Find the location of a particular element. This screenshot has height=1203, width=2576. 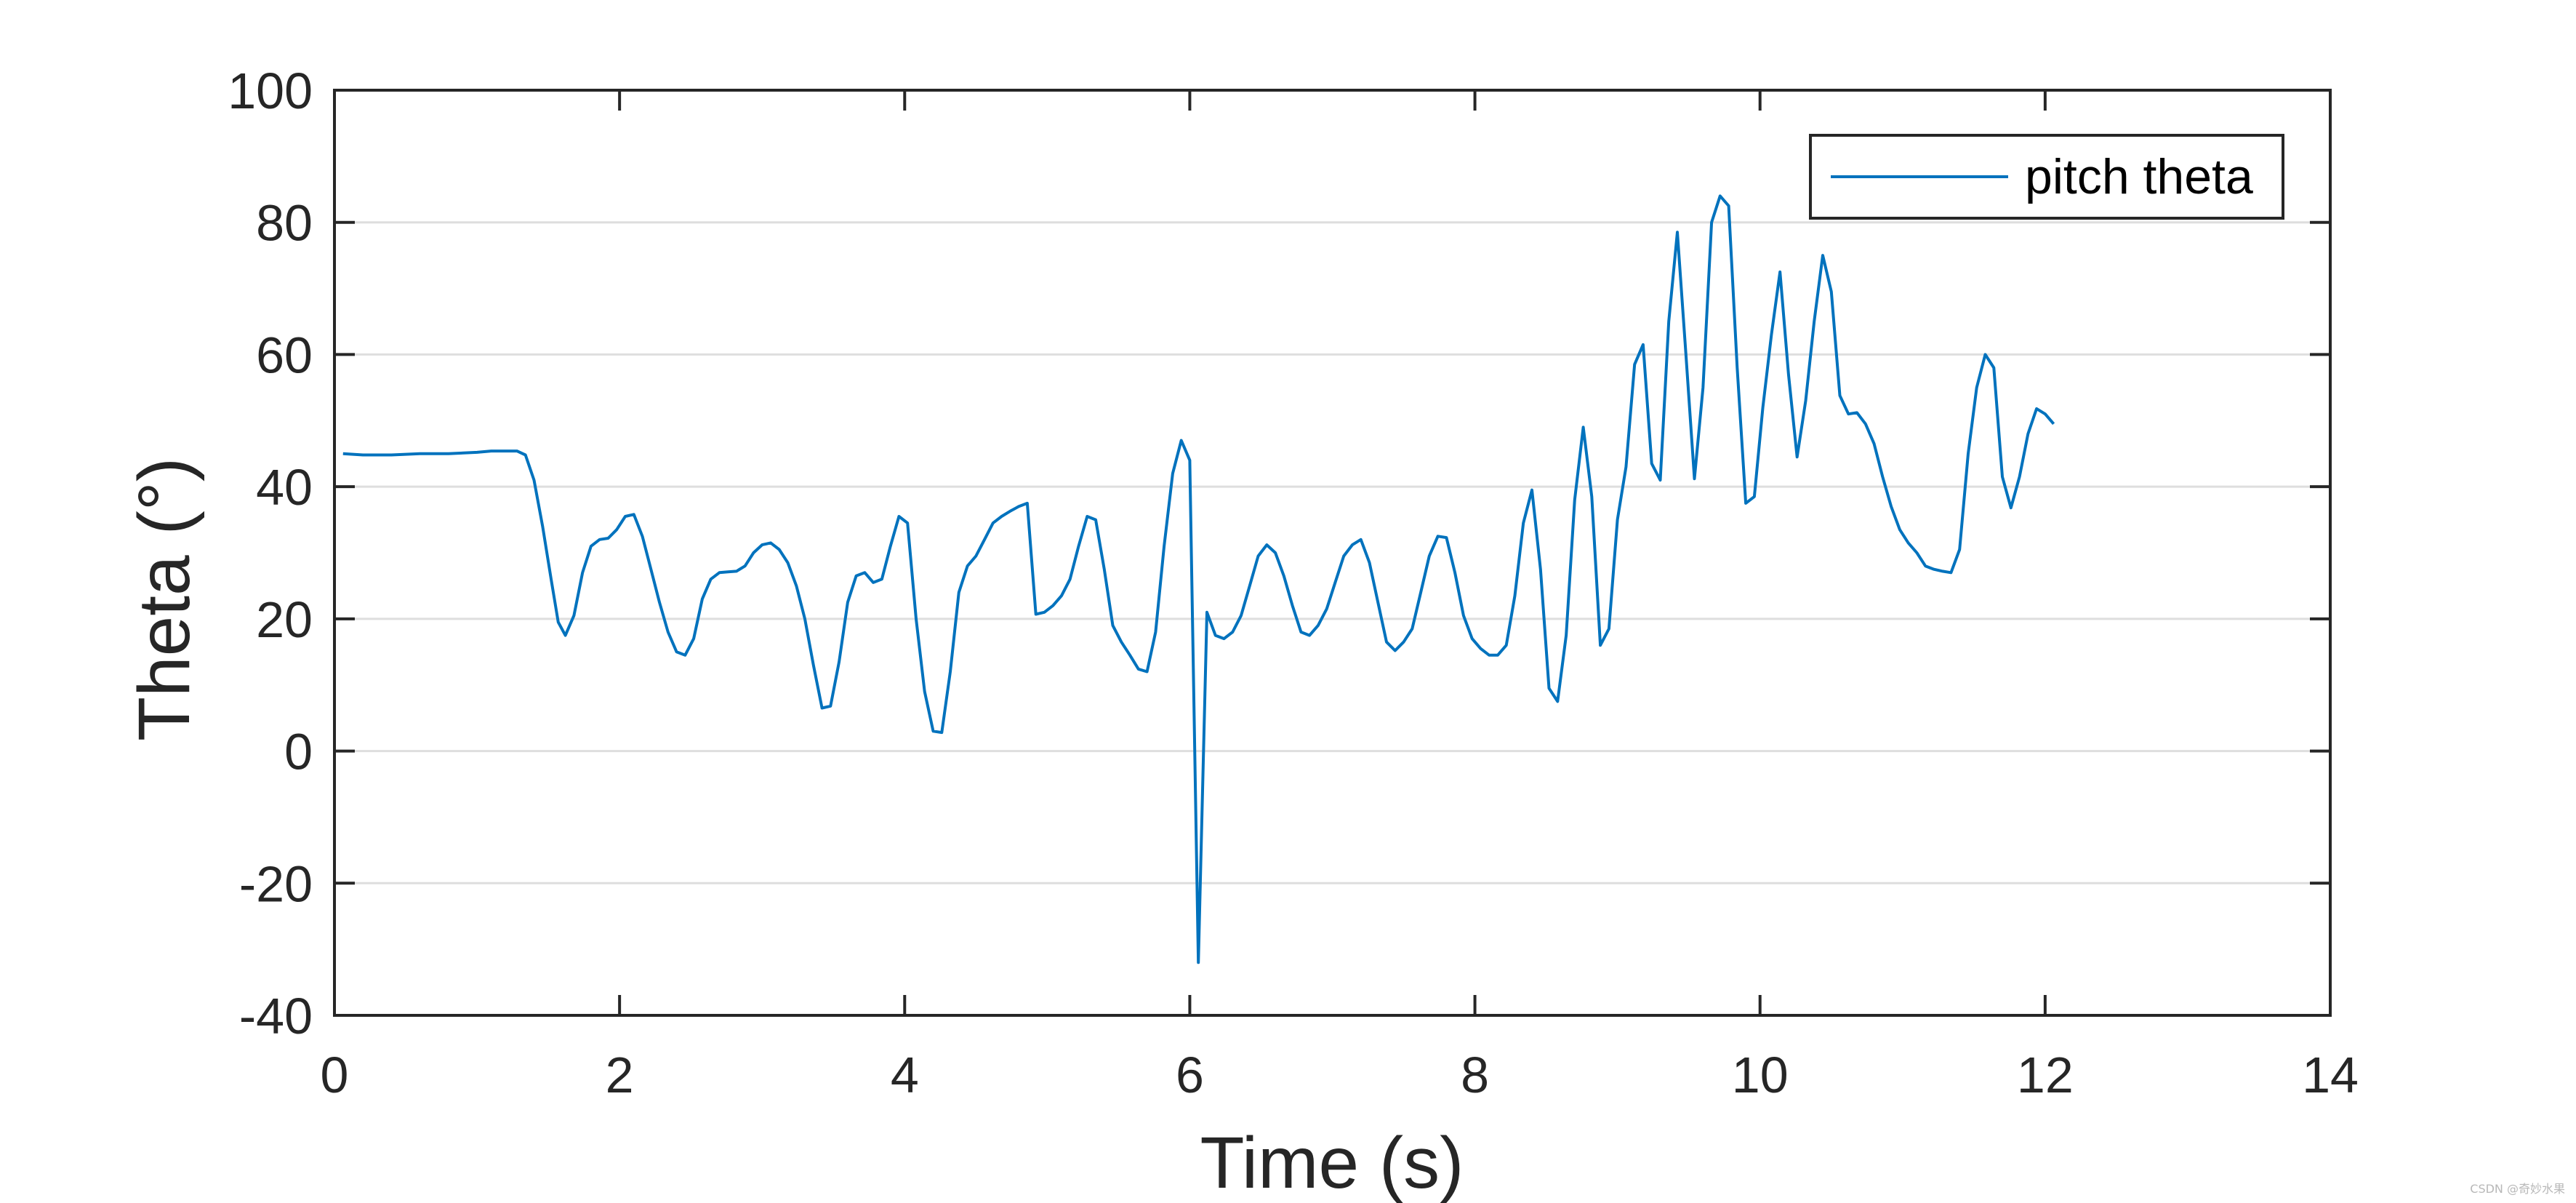

y-tick-label-80: 80 is located at coordinates (284, 223).